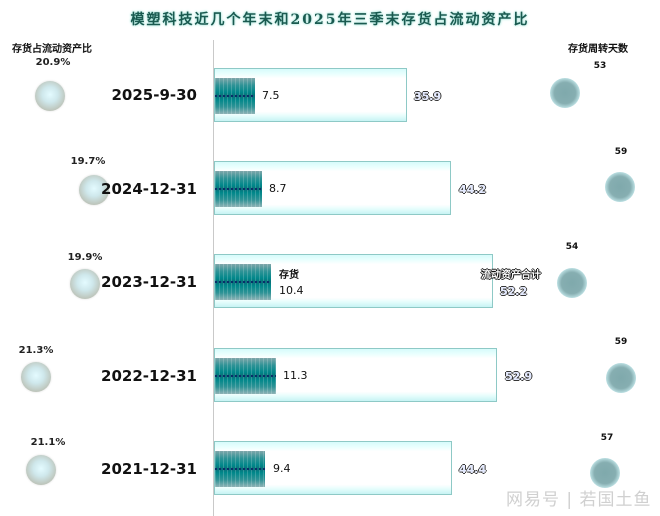 This screenshot has width=660, height=516. Describe the element at coordinates (52, 49) in the screenshot. I see `ratio-header: 存货占流动资产比` at that location.